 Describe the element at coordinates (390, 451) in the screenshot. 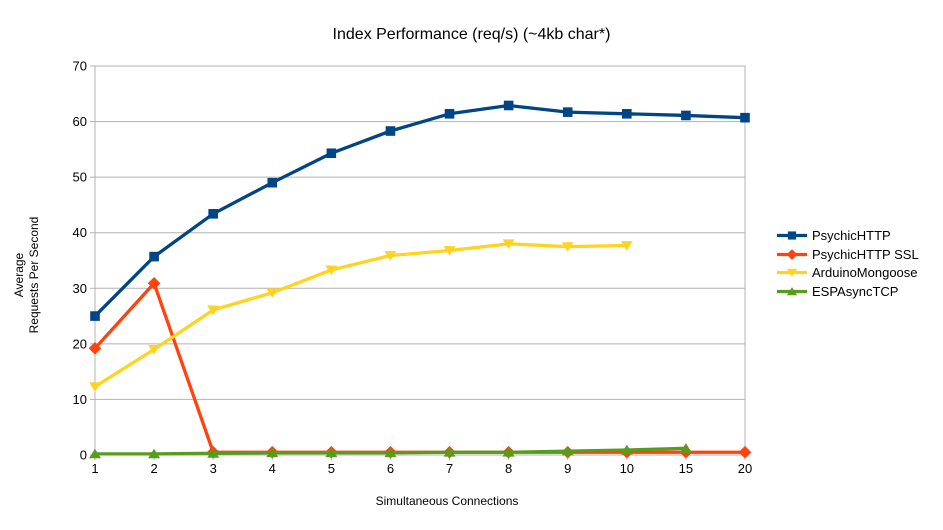

I see `series-espasynctcp` at that location.